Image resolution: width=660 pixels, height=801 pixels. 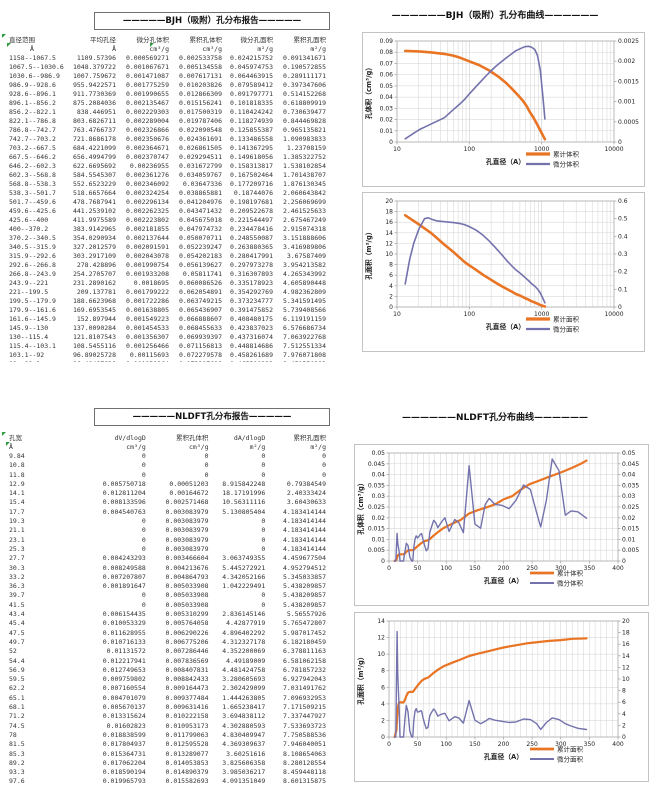 What do you see at coordinates (202, 184) in the screenshot?
I see `table-cell: 0.03647336` at bounding box center [202, 184].